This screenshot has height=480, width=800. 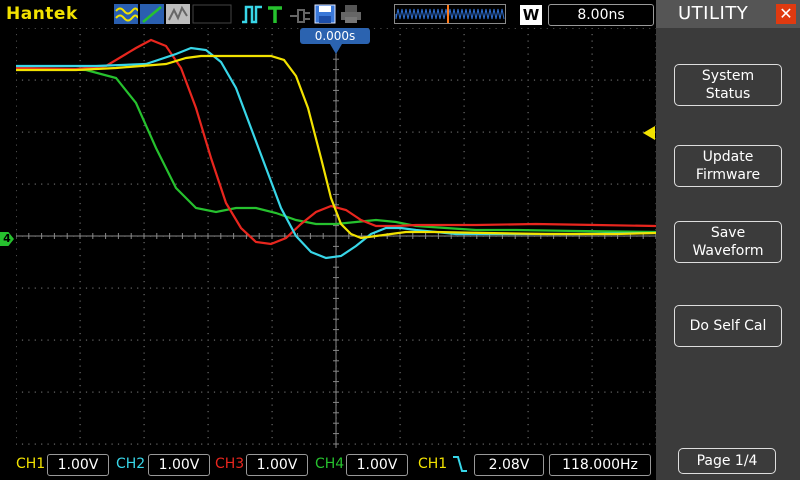 What do you see at coordinates (31, 464) in the screenshot?
I see `ch1-label: CH1` at bounding box center [31, 464].